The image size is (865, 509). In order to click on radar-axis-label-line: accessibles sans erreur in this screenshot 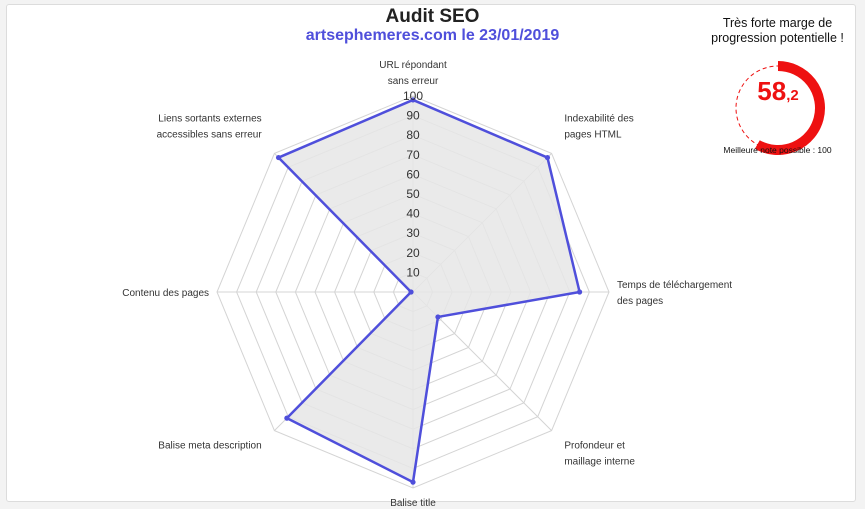, I will do `click(210, 134)`.